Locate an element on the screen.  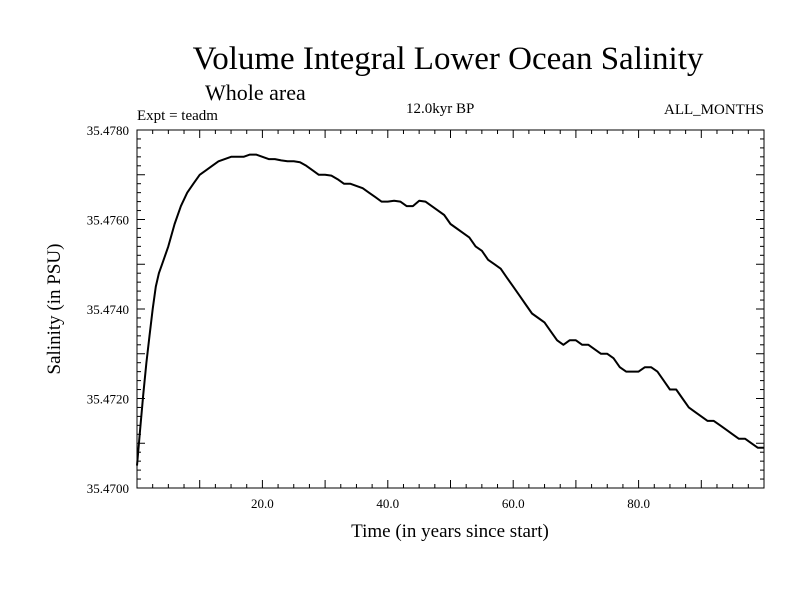
x-tick-label: 60.0 is located at coordinates (513, 503).